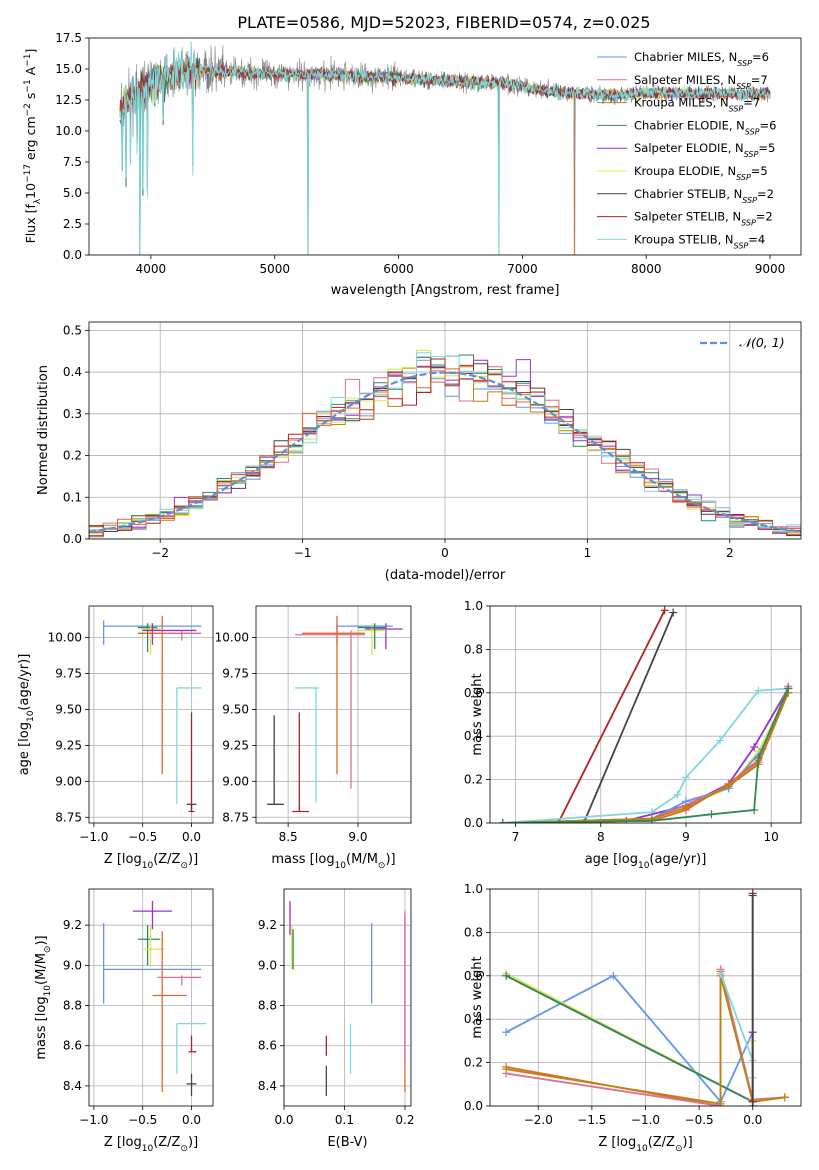  Describe the element at coordinates (617, 1142) in the screenshot. I see `x-axis-label-part: Z [log` at that location.